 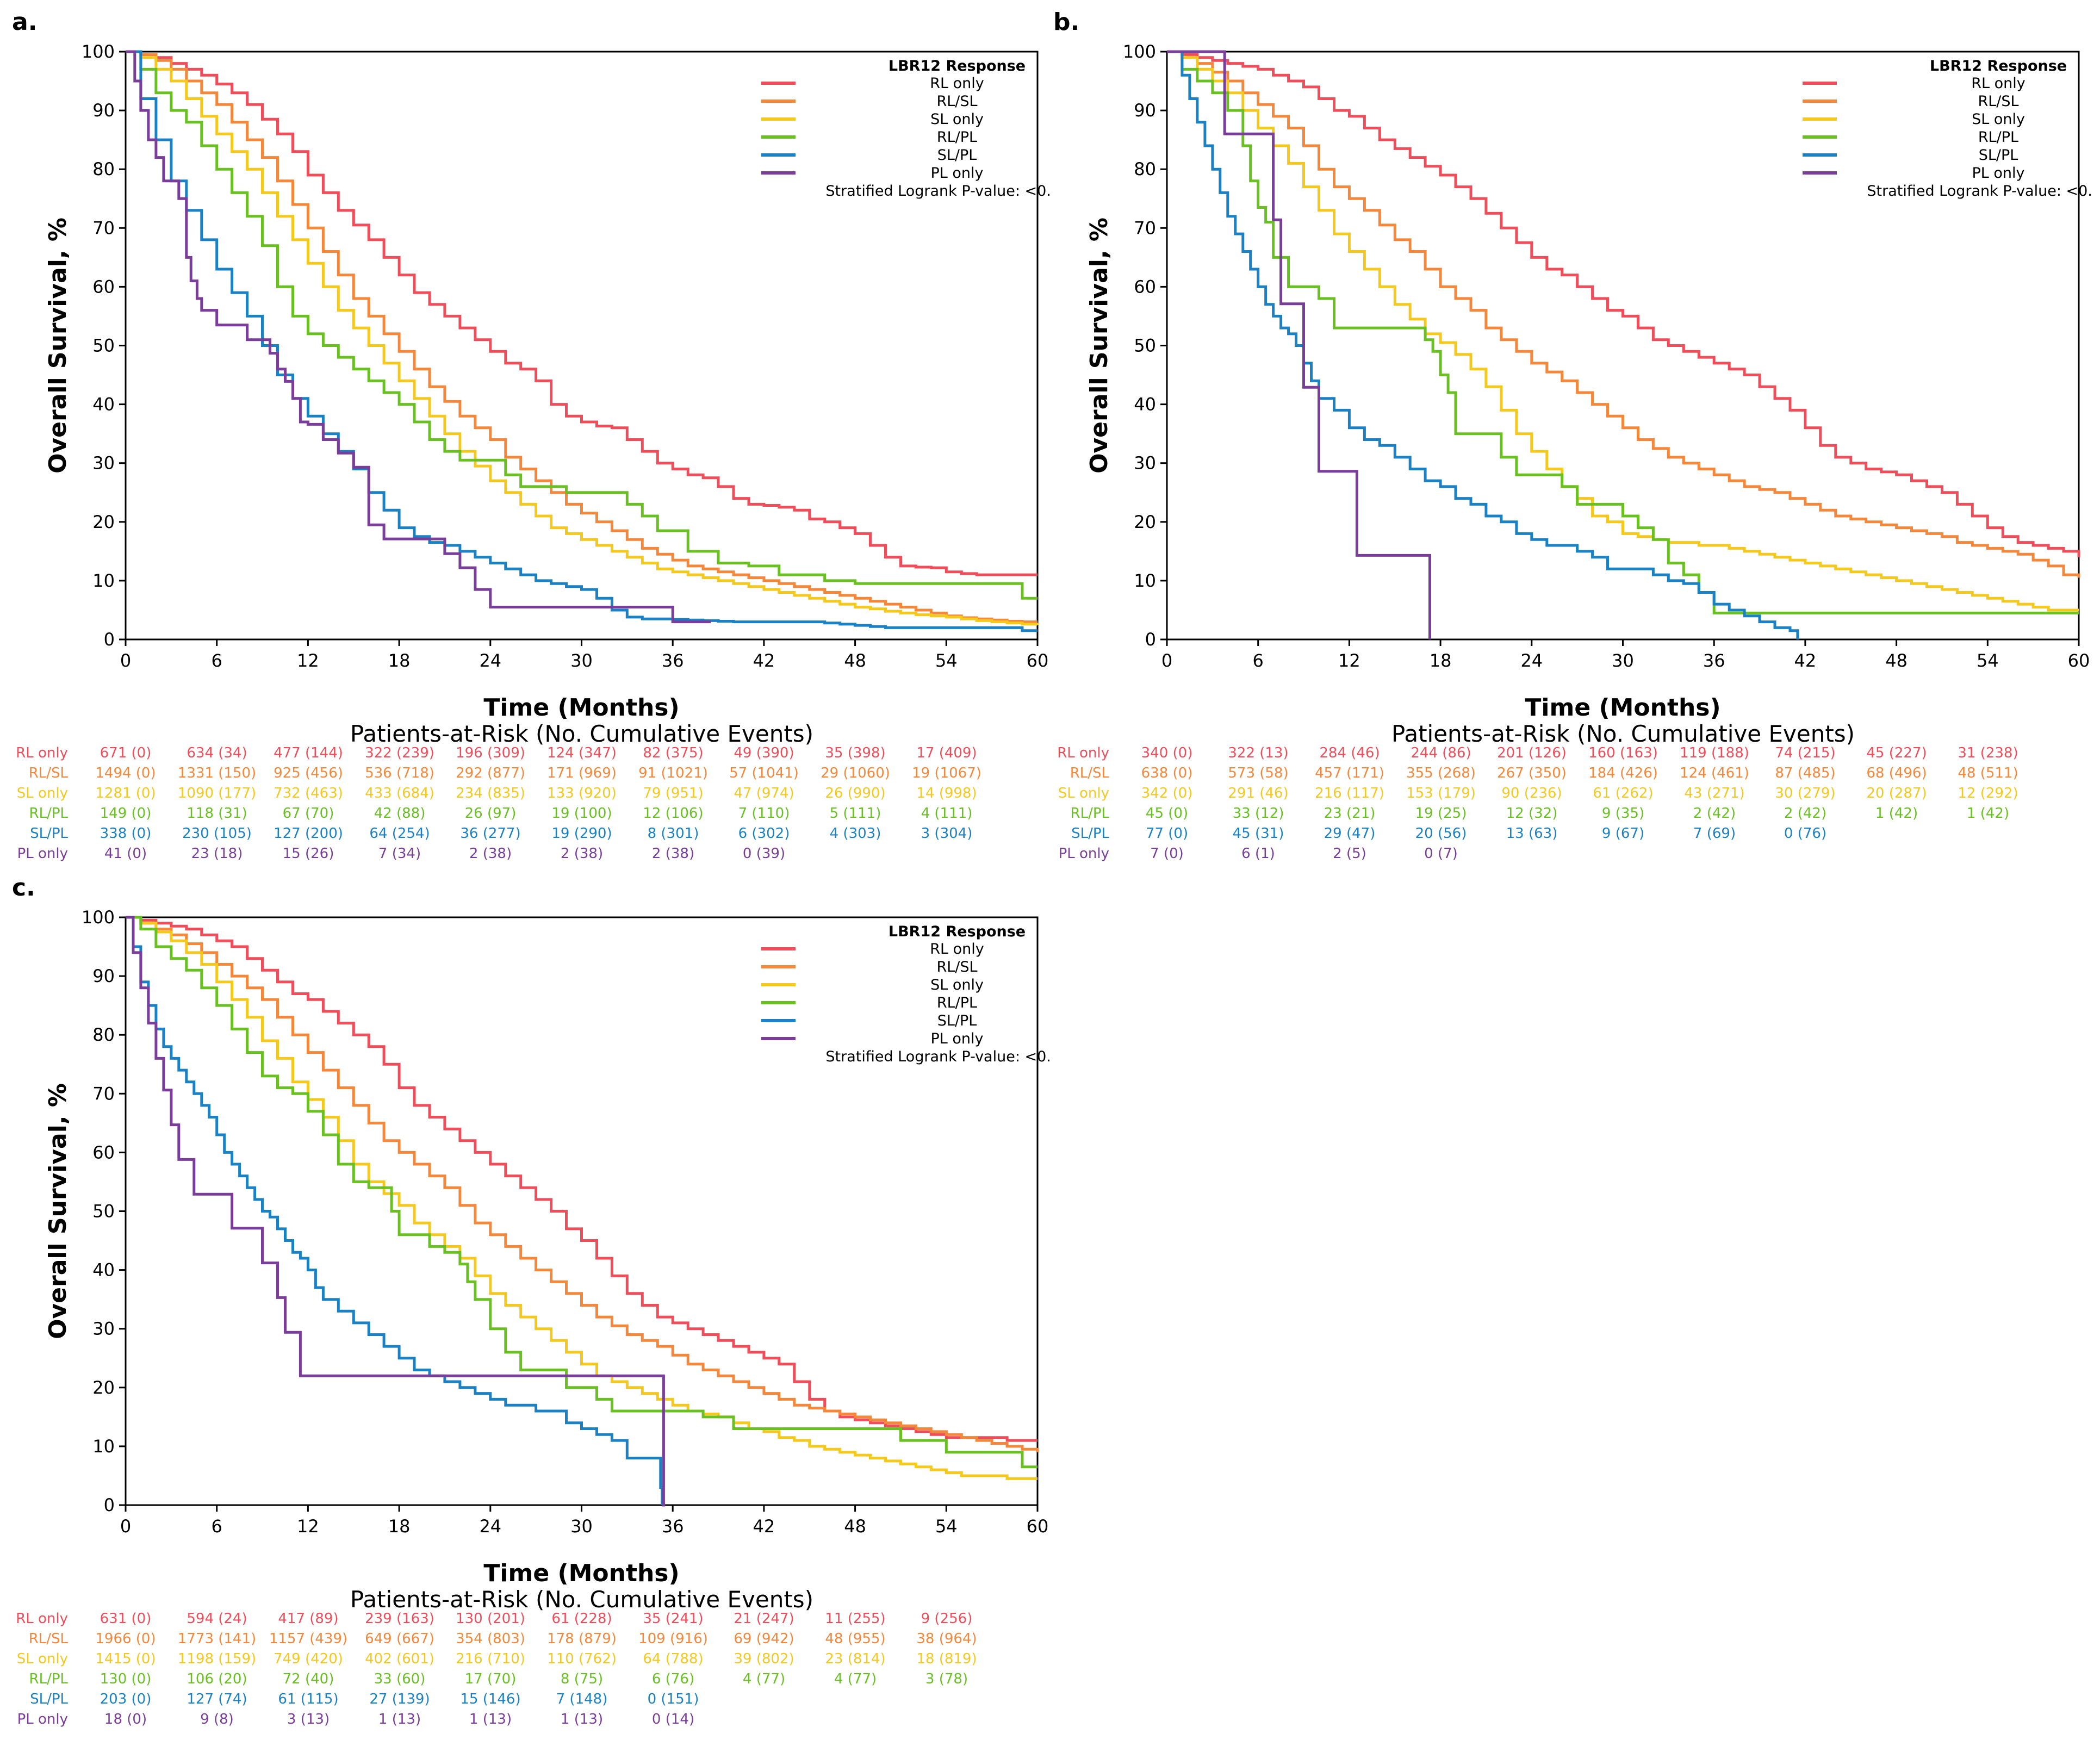 I want to click on y-tick-label: 20, so click(x=1145, y=522).